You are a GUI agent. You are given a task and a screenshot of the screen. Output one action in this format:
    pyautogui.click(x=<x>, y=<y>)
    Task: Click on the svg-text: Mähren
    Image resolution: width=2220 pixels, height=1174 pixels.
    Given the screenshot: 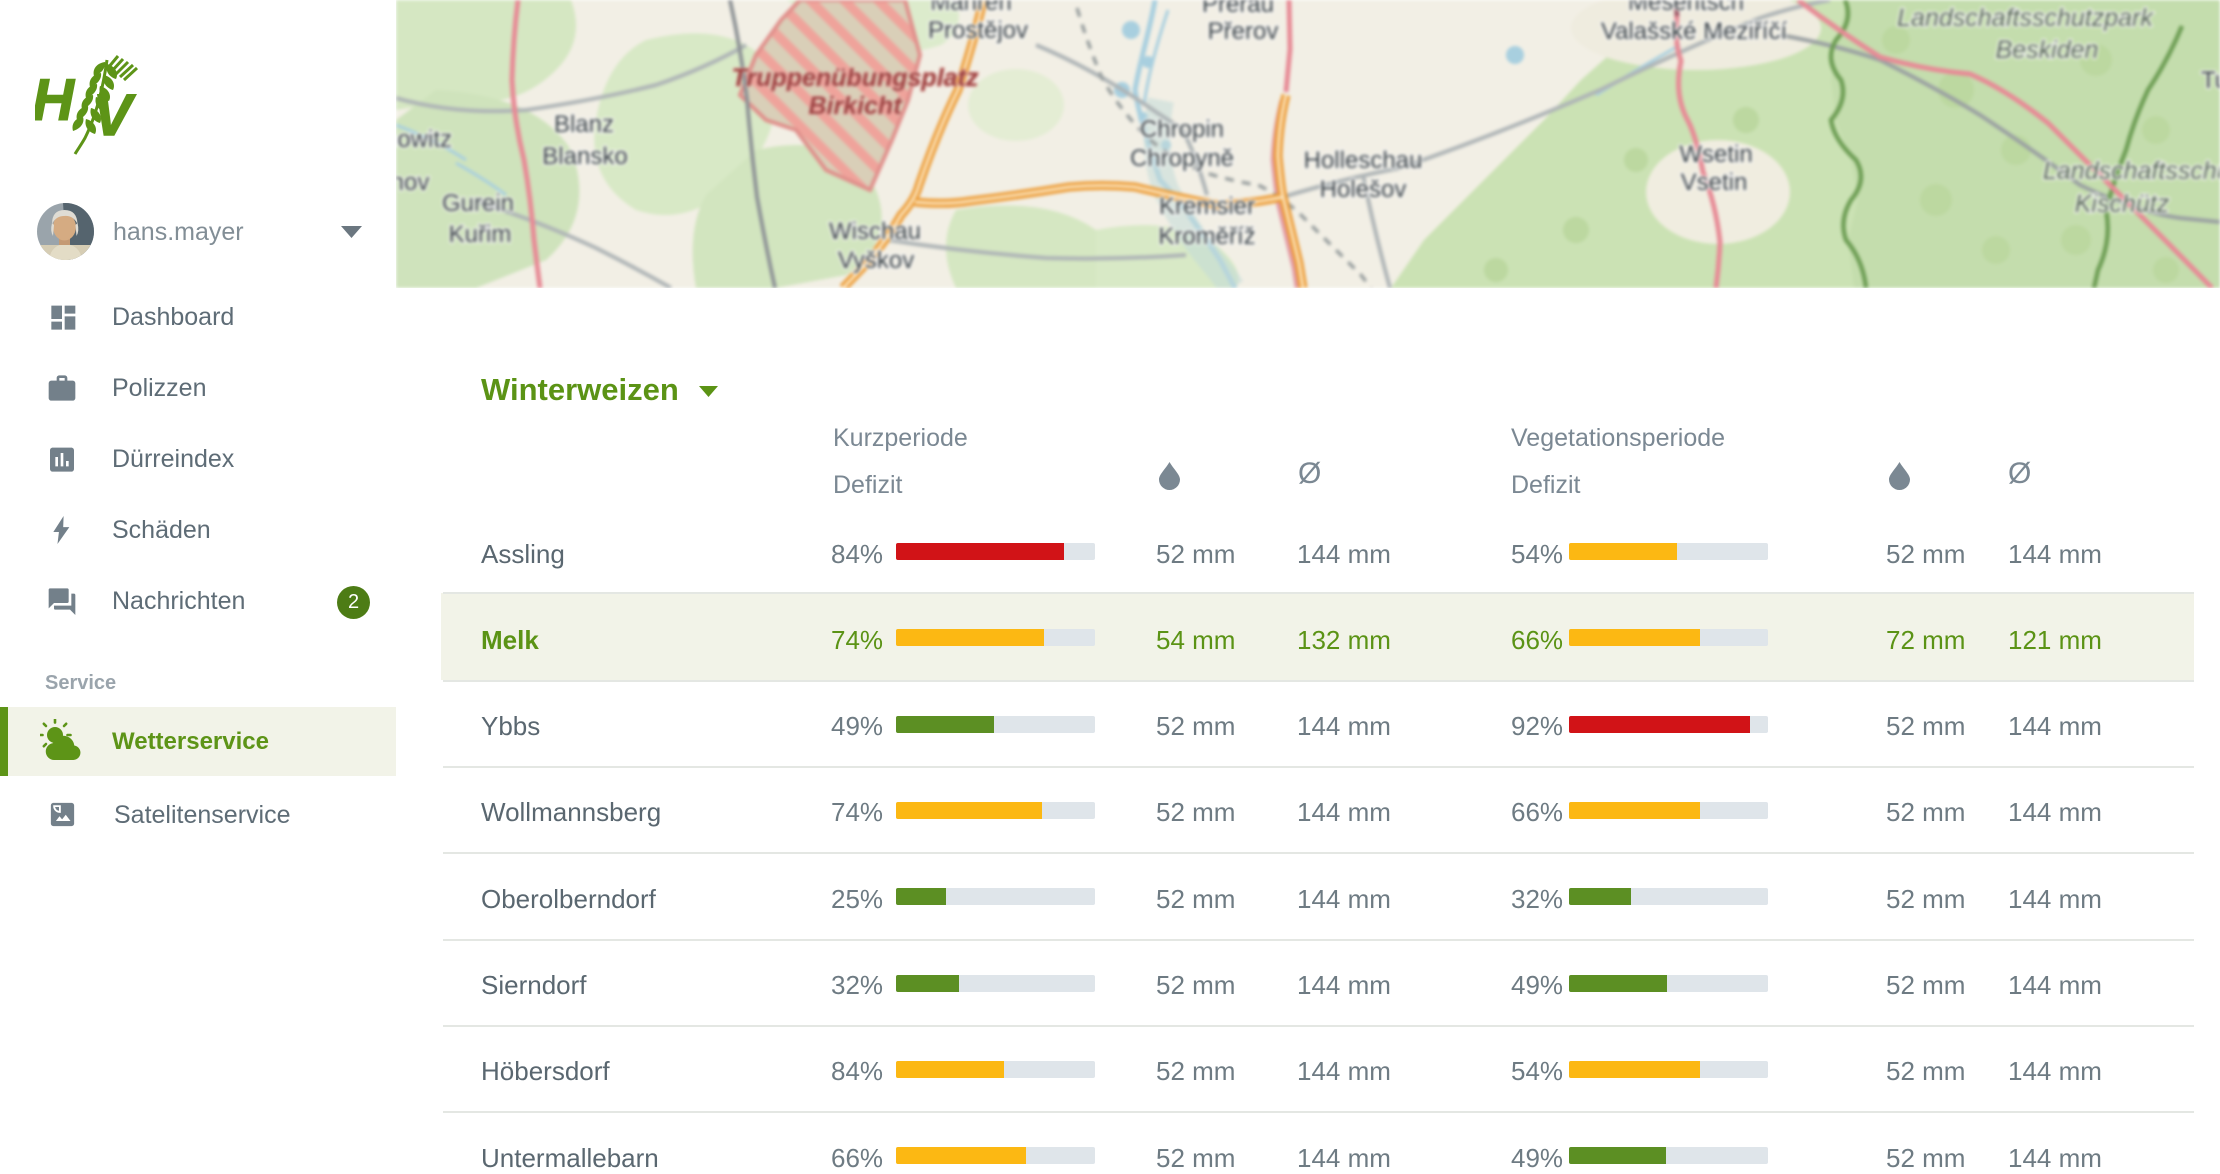 What is the action you would take?
    pyautogui.click(x=970, y=8)
    